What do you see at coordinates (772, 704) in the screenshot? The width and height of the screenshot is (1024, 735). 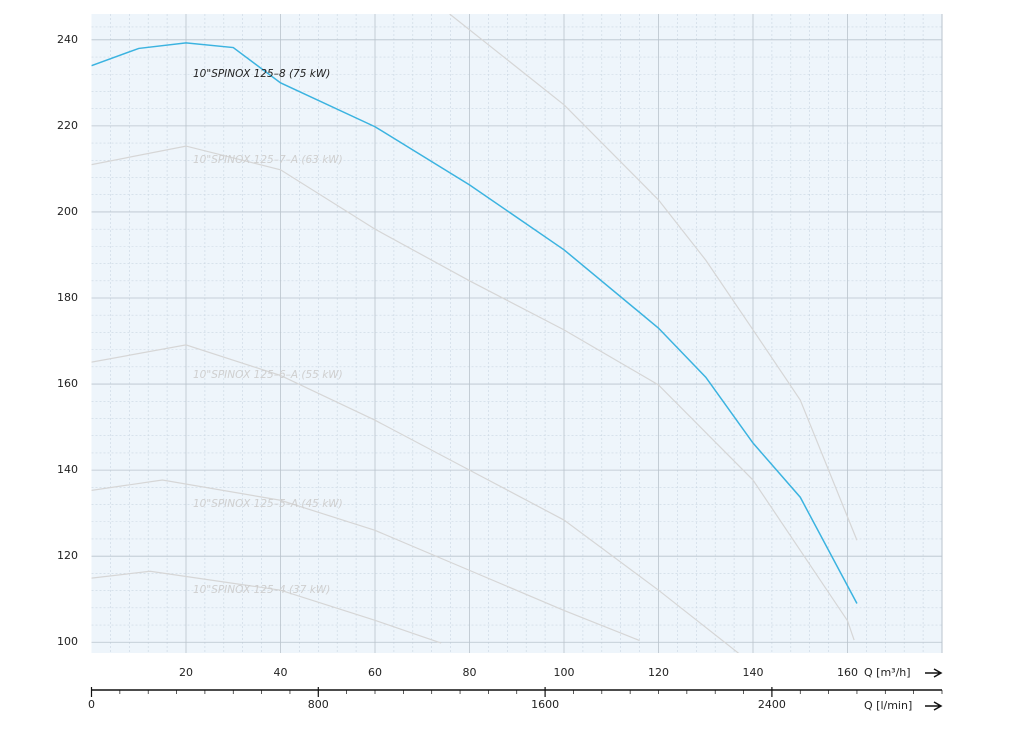 I see `x2-tick-label: 2400` at bounding box center [772, 704].